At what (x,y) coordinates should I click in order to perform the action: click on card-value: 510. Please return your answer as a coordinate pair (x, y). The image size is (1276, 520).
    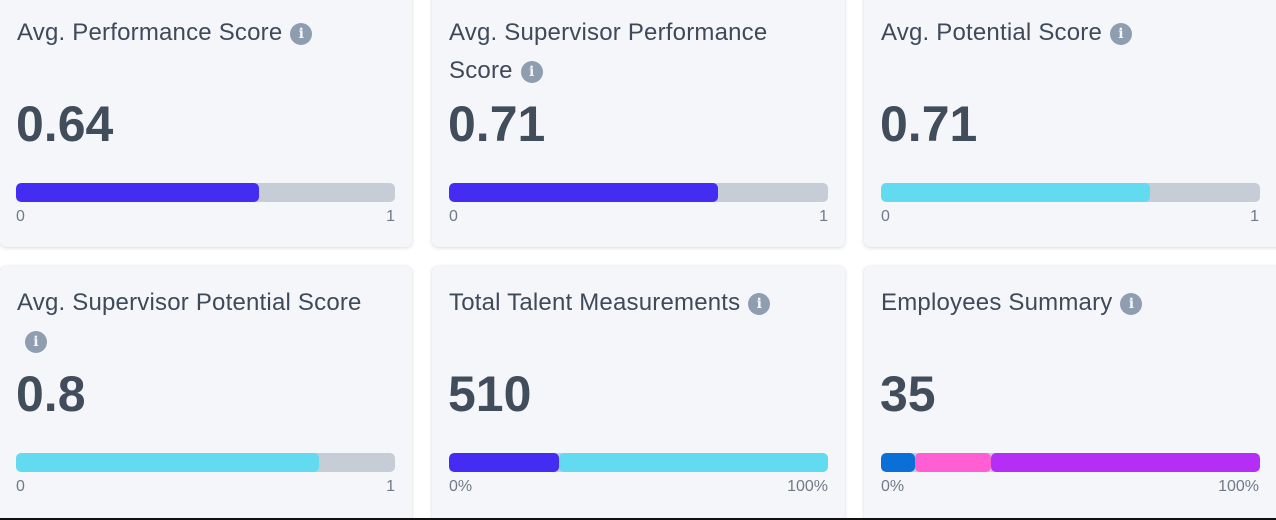
    Looking at the image, I should click on (490, 394).